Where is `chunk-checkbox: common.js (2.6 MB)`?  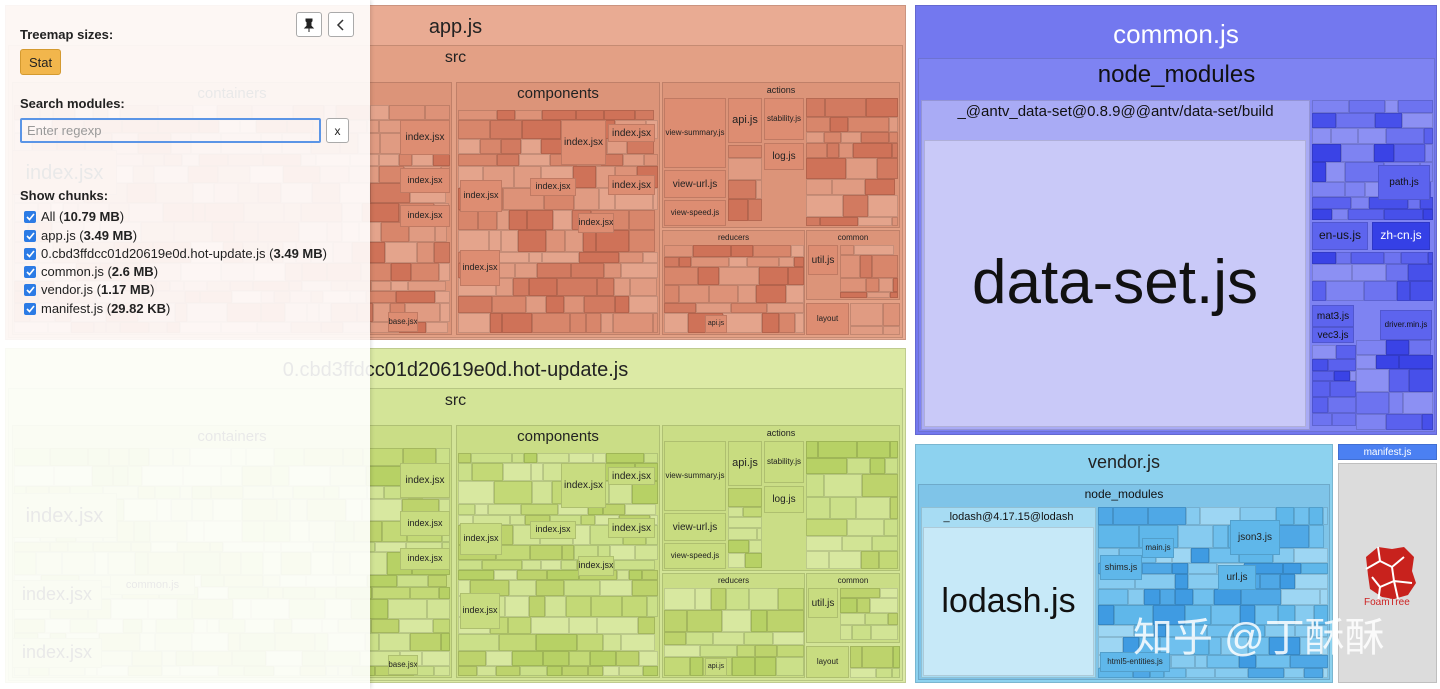 chunk-checkbox: common.js (2.6 MB) is located at coordinates (91, 271).